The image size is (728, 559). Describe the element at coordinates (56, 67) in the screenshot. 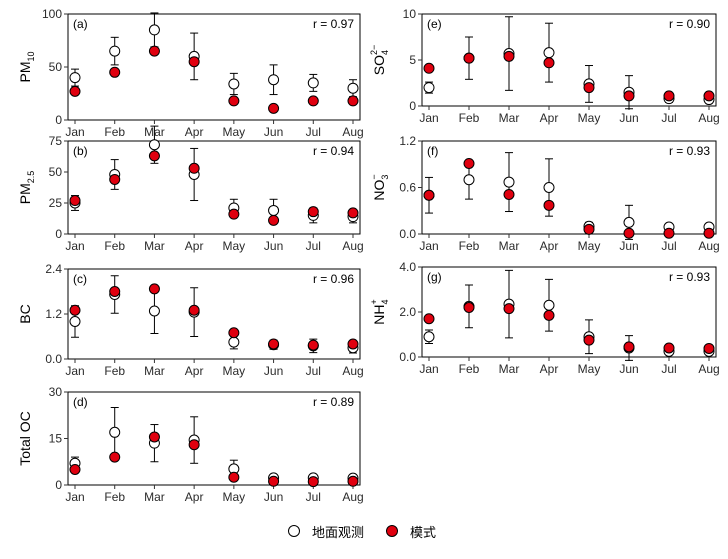

I see `y-tick-label: 50` at that location.